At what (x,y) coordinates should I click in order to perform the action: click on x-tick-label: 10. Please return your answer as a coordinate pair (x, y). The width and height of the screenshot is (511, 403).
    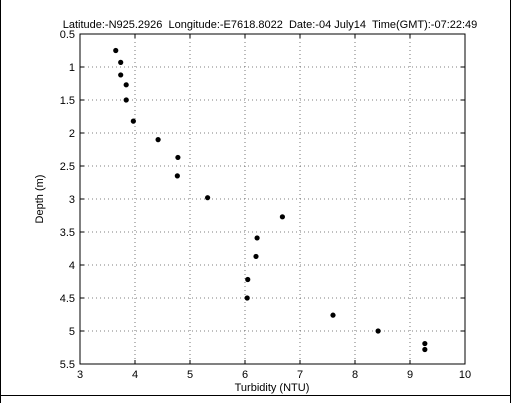
    Looking at the image, I should click on (465, 375).